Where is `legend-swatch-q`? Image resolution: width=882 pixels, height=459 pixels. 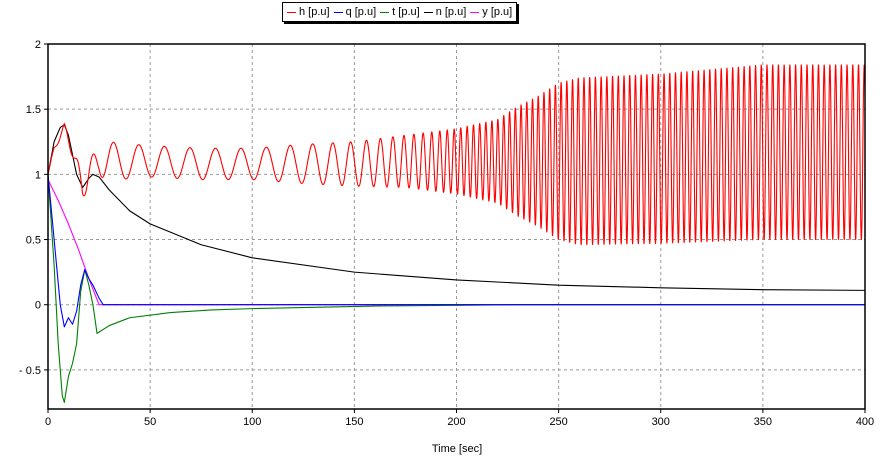
legend-swatch-q is located at coordinates (338, 12).